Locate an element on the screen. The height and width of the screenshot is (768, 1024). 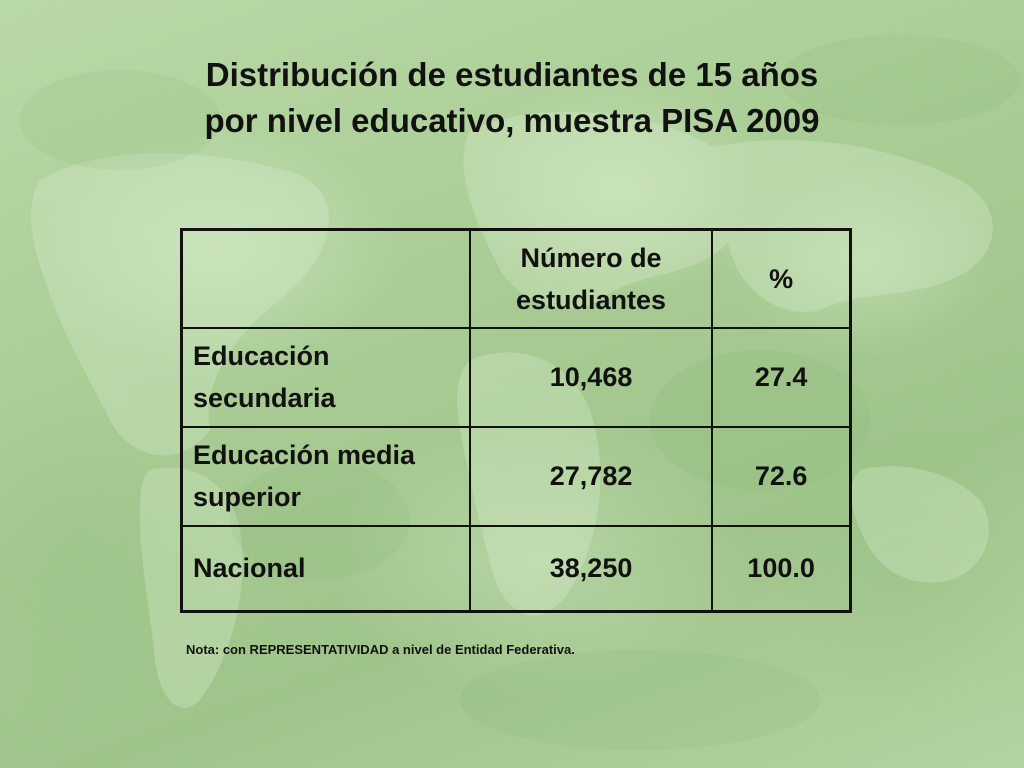
row-label: Educación media superior is located at coordinates (325, 476).